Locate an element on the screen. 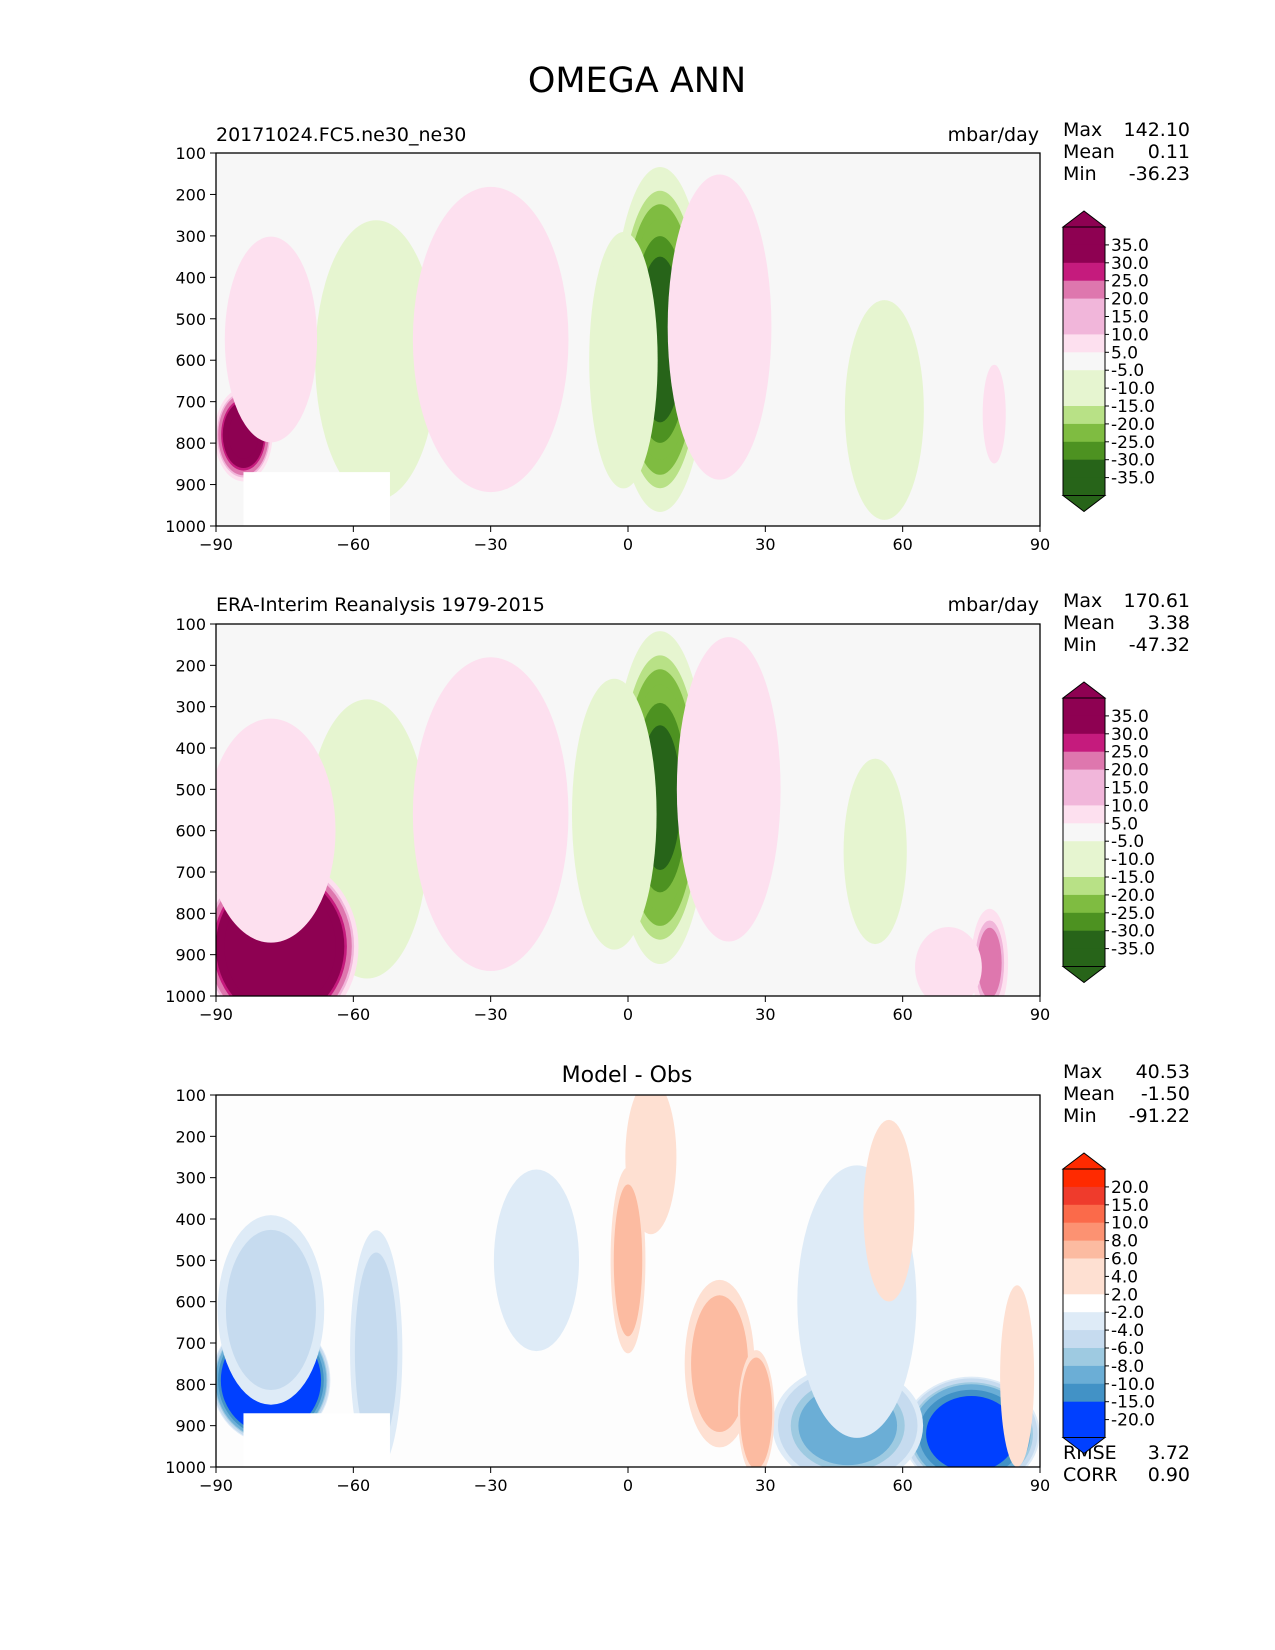 This screenshot has width=1275, height=1650. colorbar-tick-label: -6.0 is located at coordinates (1127, 1349).